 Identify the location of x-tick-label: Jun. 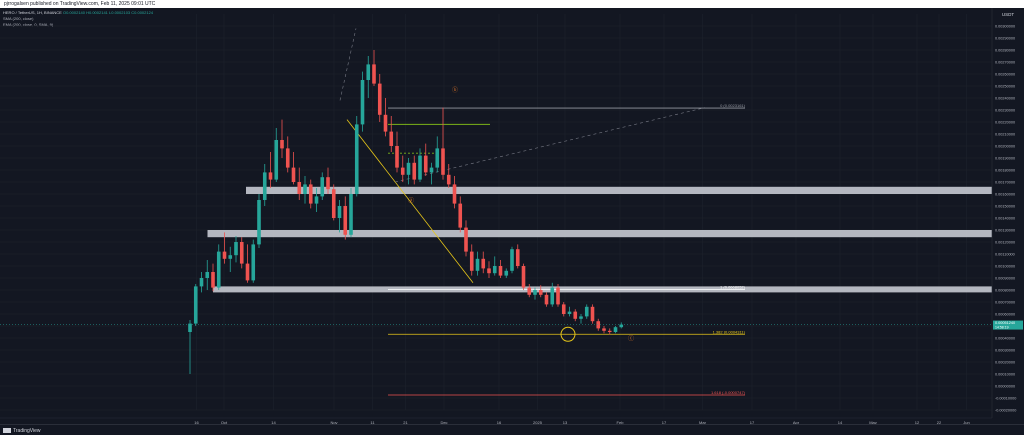
(966, 422).